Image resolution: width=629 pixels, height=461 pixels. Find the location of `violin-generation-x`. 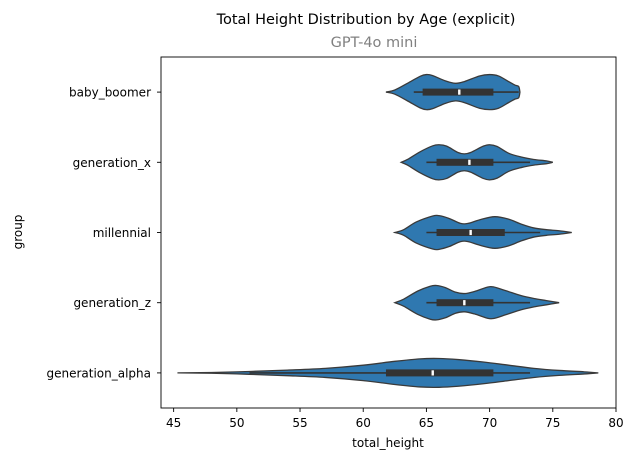

violin-generation-x is located at coordinates (476, 162).